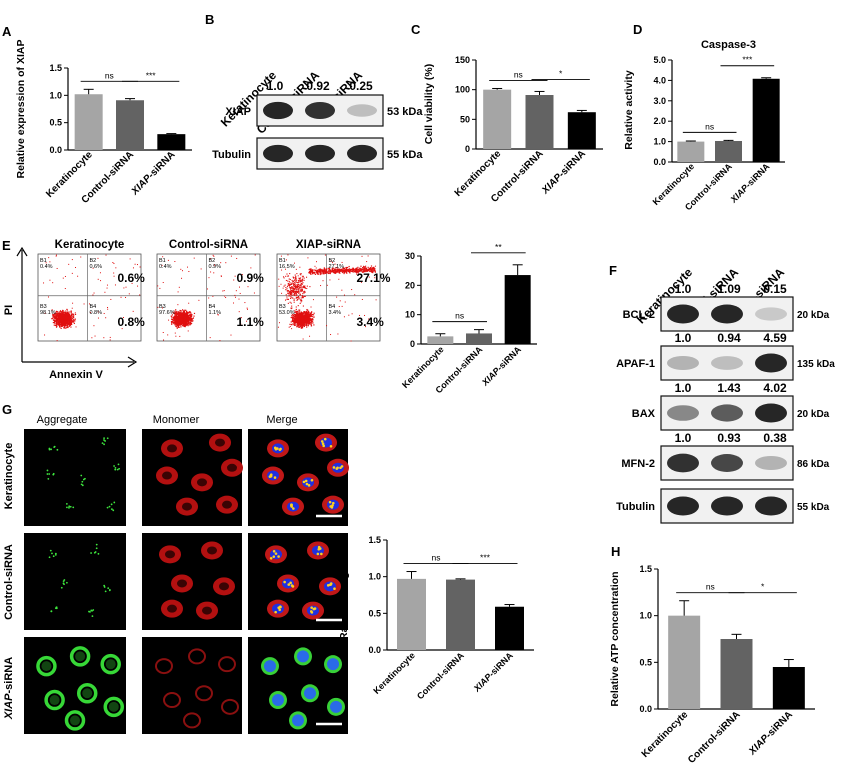 The image size is (843, 778). Describe the element at coordinates (394, 673) in the screenshot. I see `x-tick-label: Keratinocyte` at that location.